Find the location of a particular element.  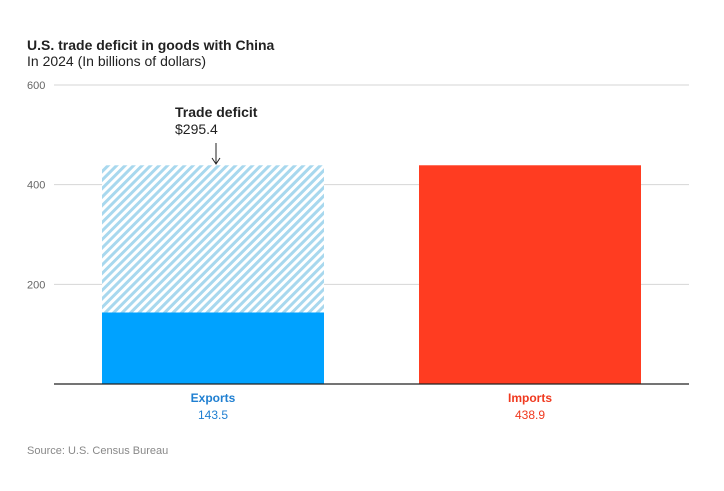

y-tick-label: 400 is located at coordinates (36, 186).